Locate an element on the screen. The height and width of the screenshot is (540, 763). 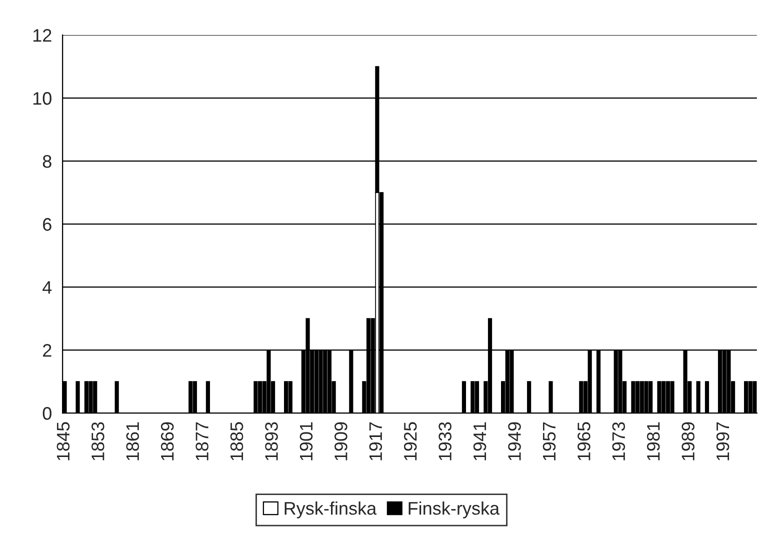
x-tick-label: 1885 is located at coordinates (237, 441).